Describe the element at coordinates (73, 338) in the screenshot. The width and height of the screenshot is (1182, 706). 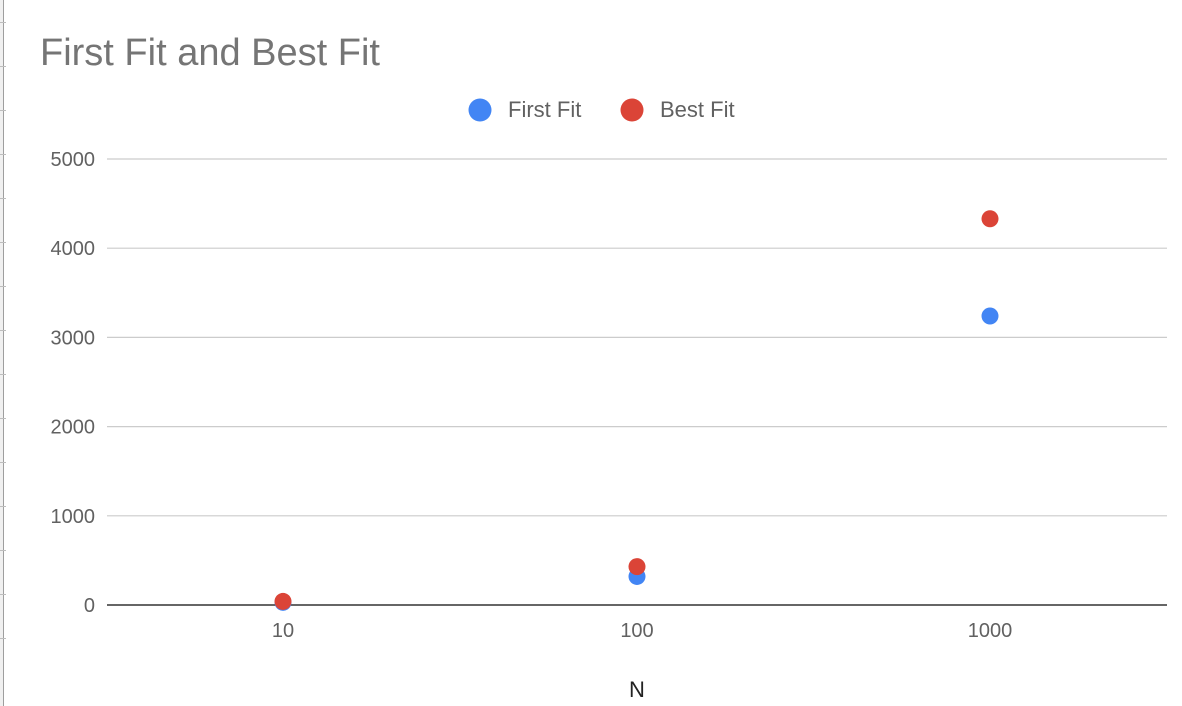
I see `y-tick-label: 3000` at that location.